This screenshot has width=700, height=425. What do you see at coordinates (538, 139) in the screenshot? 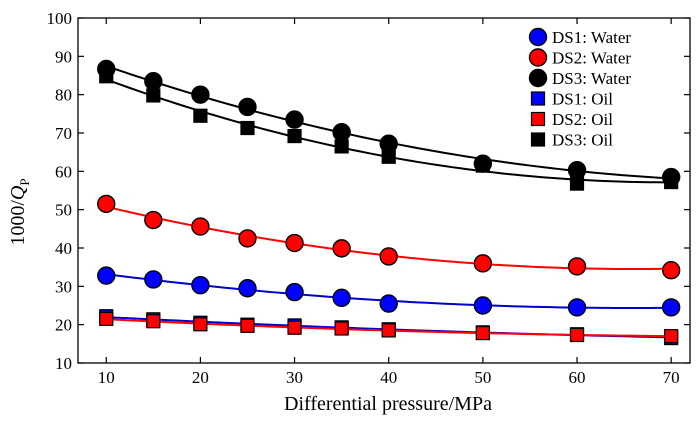
I see `legend-marker-ds3-oil` at bounding box center [538, 139].